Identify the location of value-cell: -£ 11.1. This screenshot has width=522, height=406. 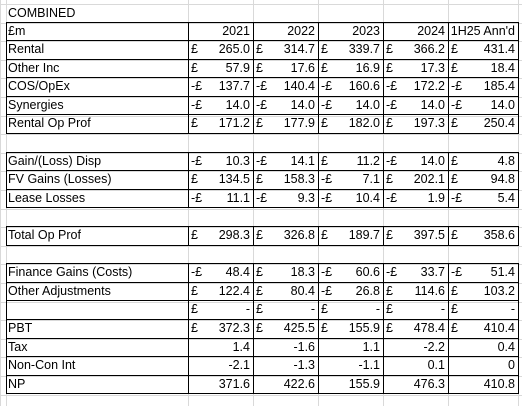
(220, 198).